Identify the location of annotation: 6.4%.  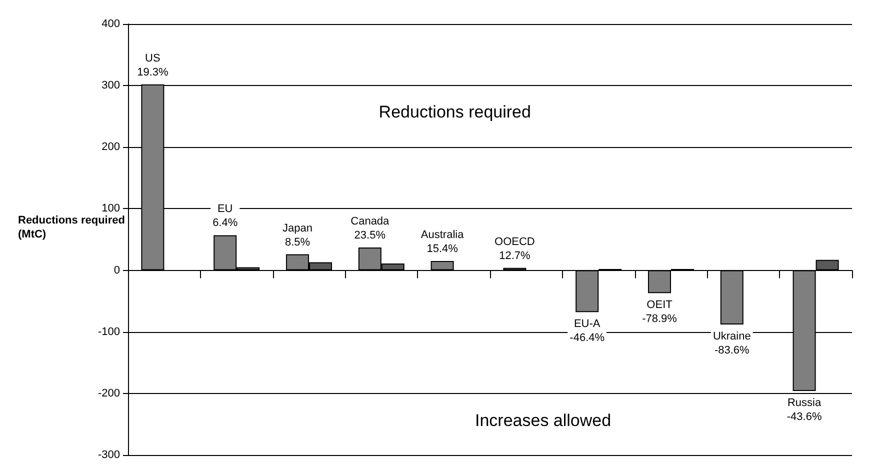
(225, 223).